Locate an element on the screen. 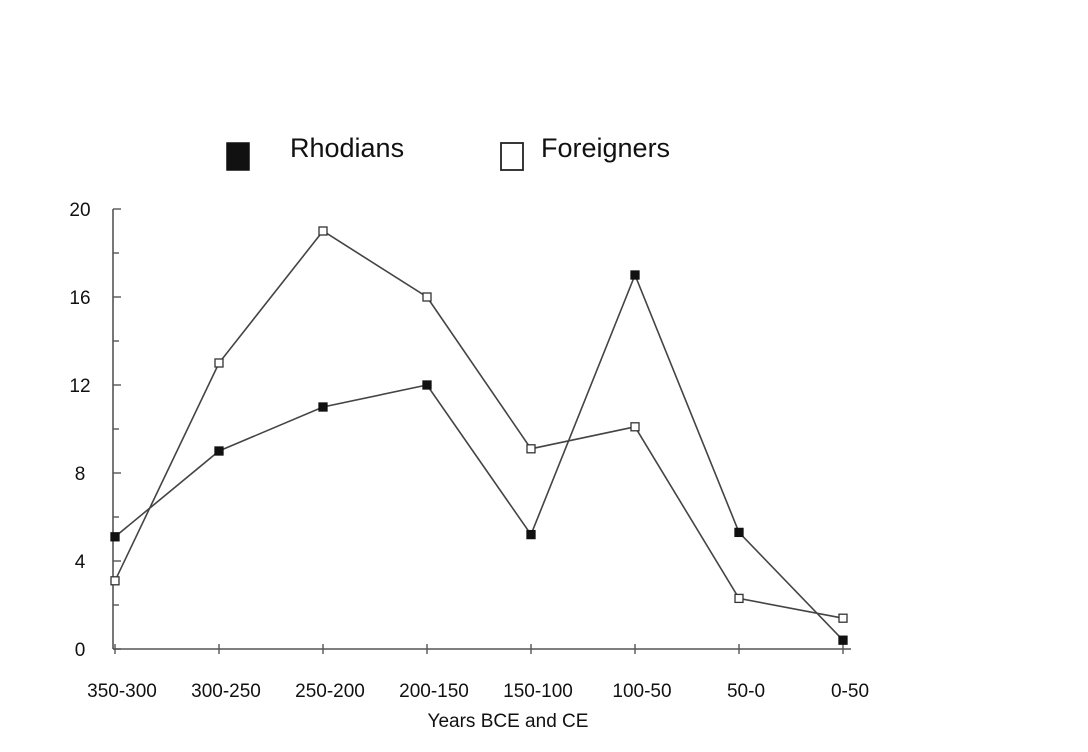  y-tick-label: 8 is located at coordinates (80, 474).